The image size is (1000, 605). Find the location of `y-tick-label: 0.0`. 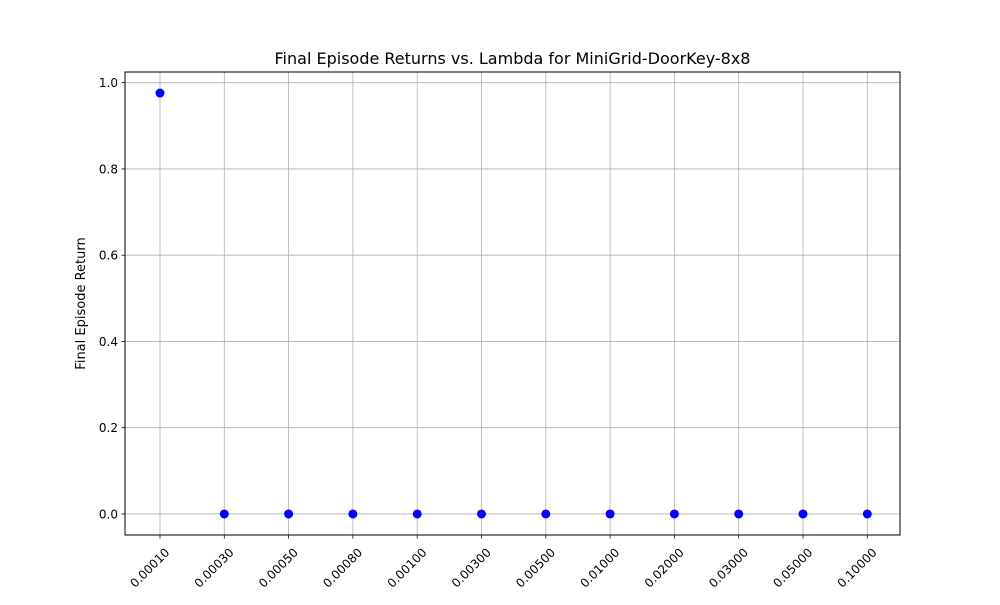

y-tick-label: 0.0 is located at coordinates (108, 514).